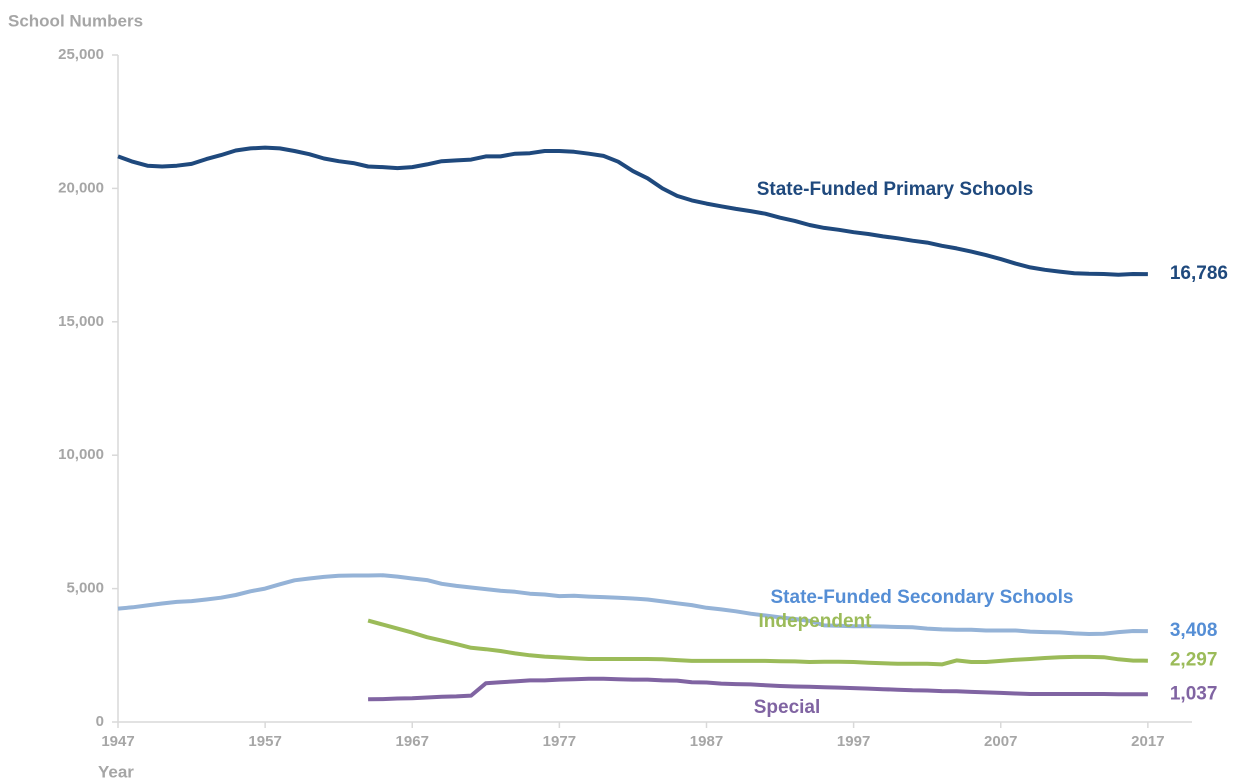 The height and width of the screenshot is (782, 1238). Describe the element at coordinates (81, 187) in the screenshot. I see `y-tick-label: 20,000` at that location.